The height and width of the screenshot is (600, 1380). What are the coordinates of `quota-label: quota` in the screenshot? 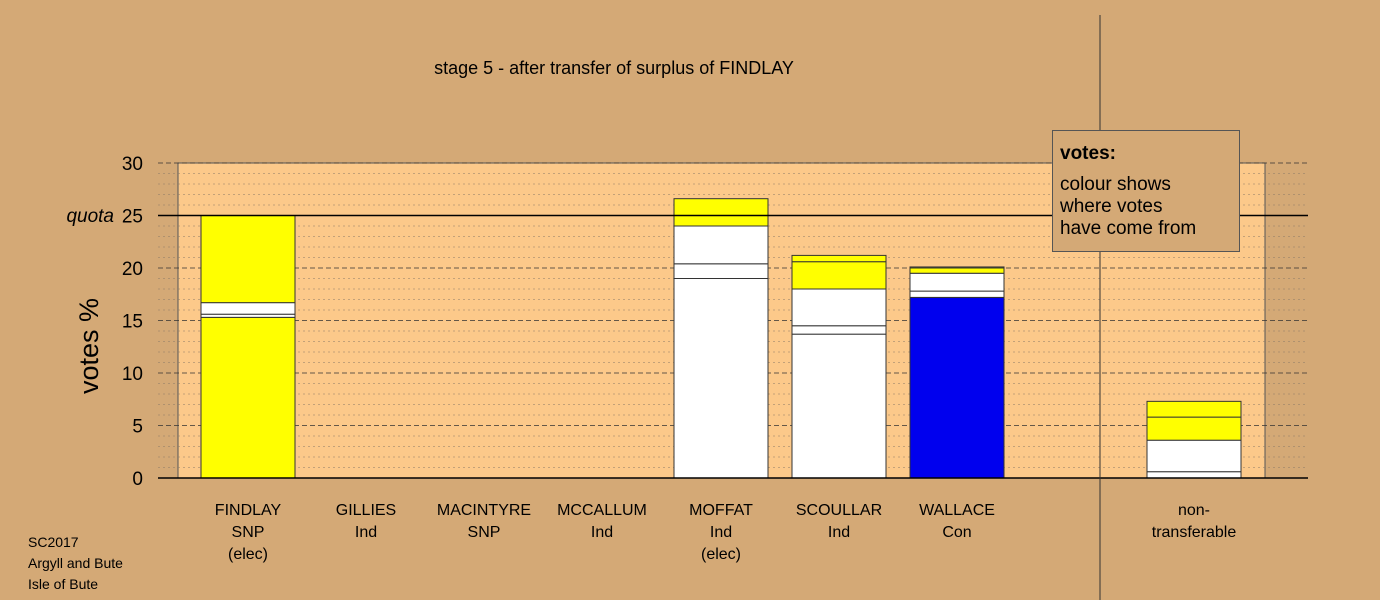 It's located at (90, 216).